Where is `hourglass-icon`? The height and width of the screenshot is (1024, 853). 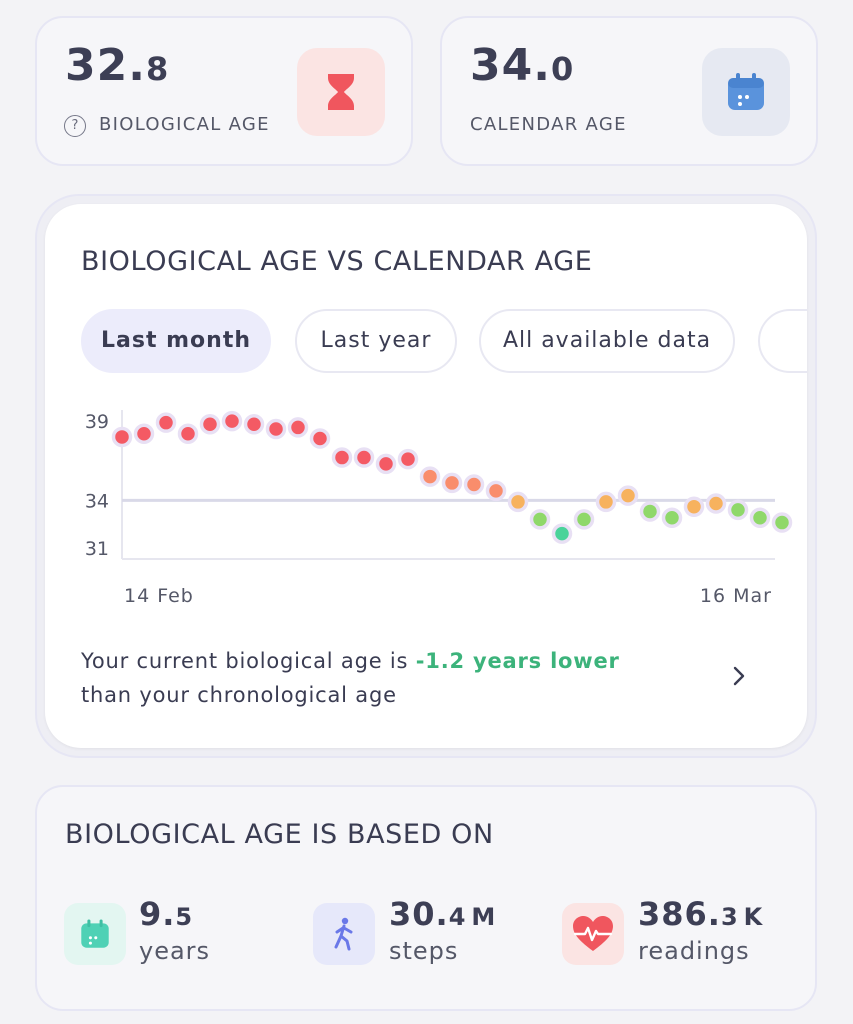
hourglass-icon is located at coordinates (341, 92).